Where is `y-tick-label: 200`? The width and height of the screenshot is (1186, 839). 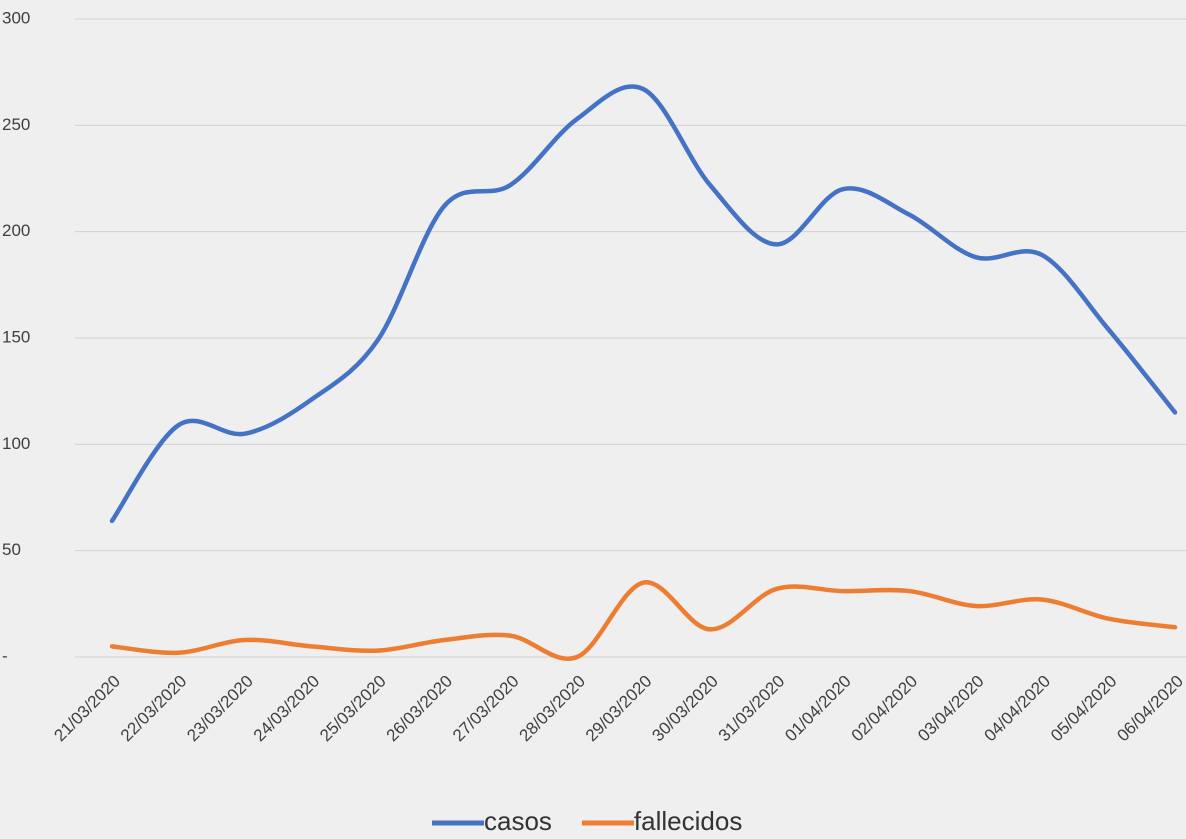 y-tick-label: 200 is located at coordinates (16, 230).